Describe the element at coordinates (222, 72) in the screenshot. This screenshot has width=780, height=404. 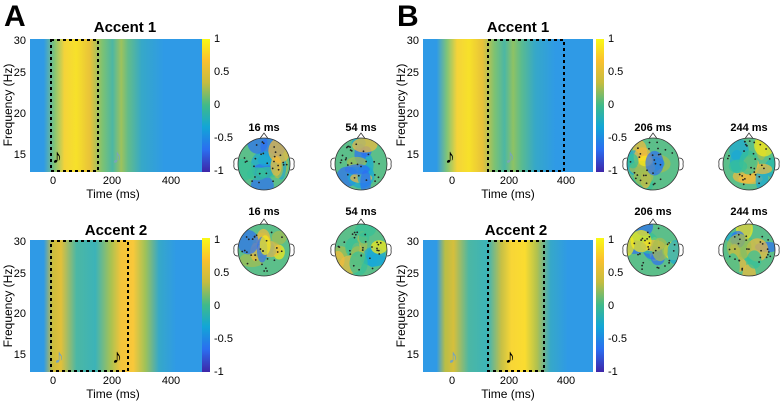
I see `cbar-tick: 0.5` at that location.